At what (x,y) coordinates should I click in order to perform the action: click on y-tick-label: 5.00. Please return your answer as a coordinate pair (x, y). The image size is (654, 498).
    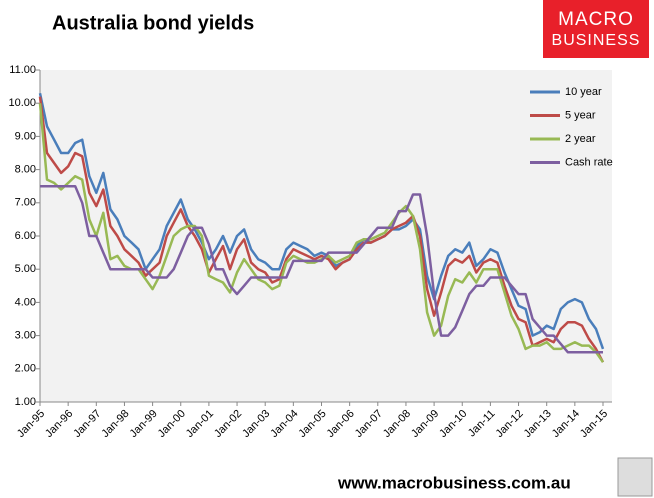
    Looking at the image, I should click on (25, 269).